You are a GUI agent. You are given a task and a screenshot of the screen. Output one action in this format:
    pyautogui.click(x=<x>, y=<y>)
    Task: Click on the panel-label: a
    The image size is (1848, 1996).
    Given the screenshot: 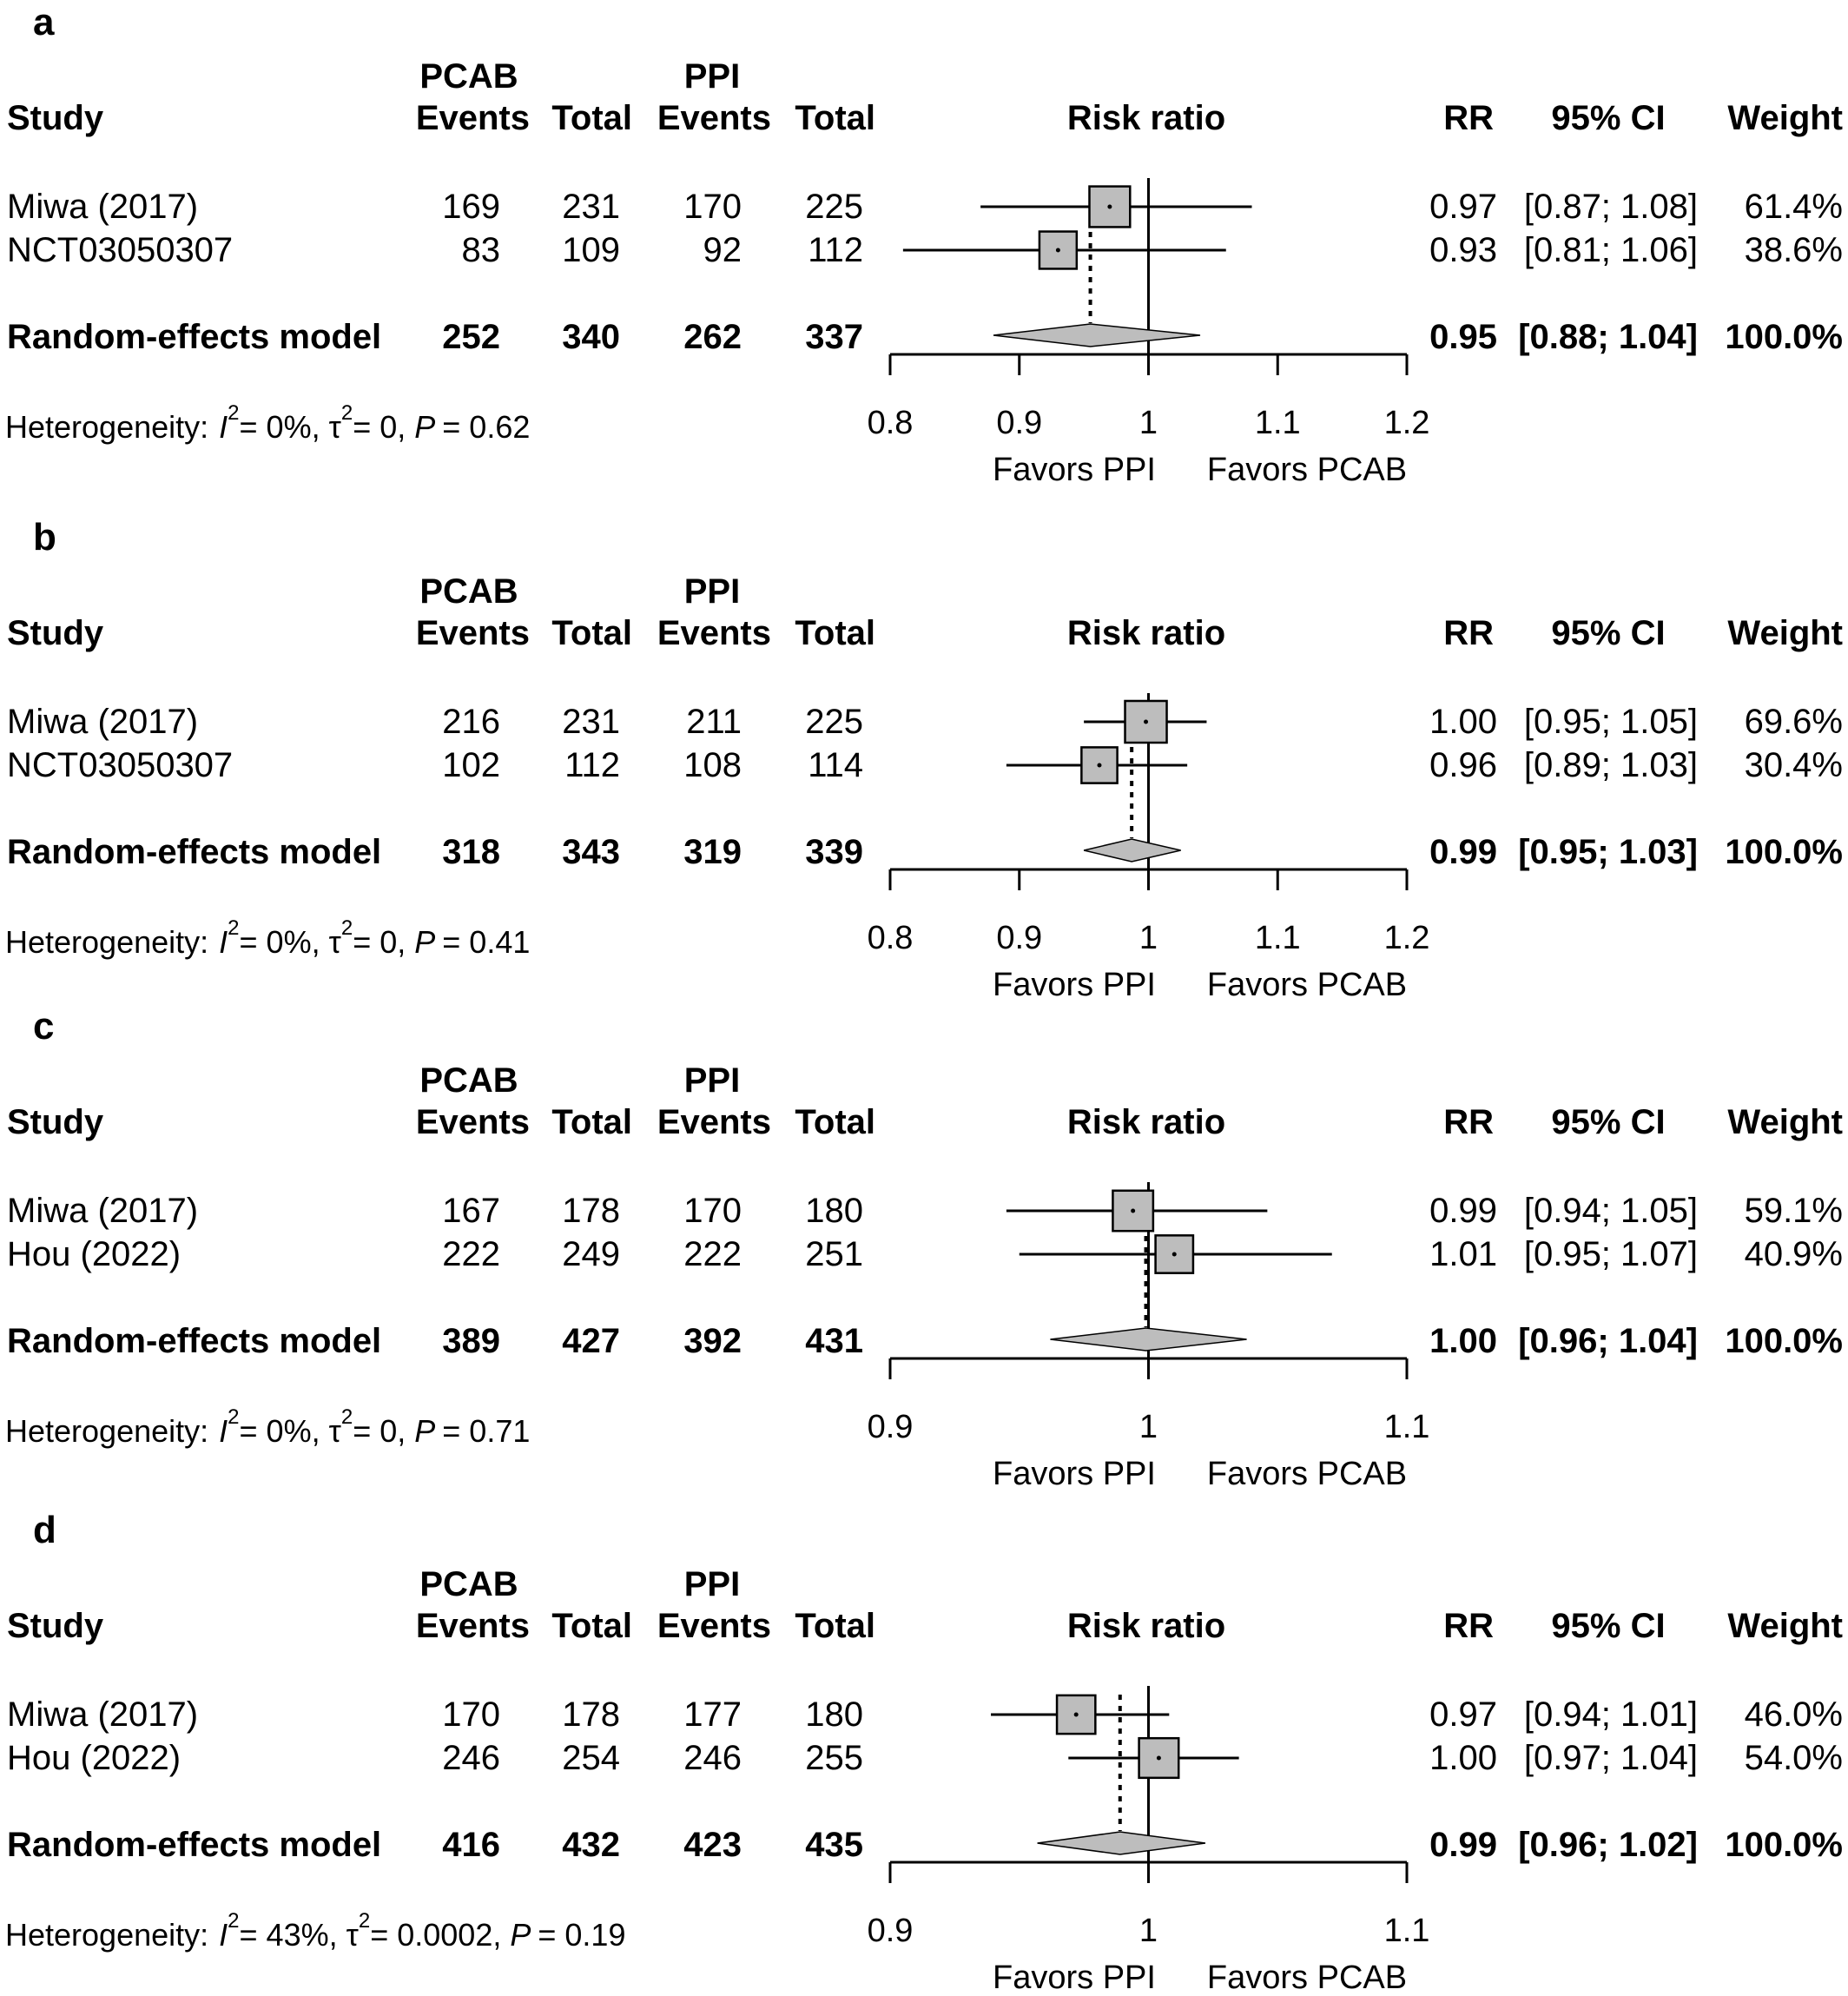 What is the action you would take?
    pyautogui.click(x=44, y=22)
    